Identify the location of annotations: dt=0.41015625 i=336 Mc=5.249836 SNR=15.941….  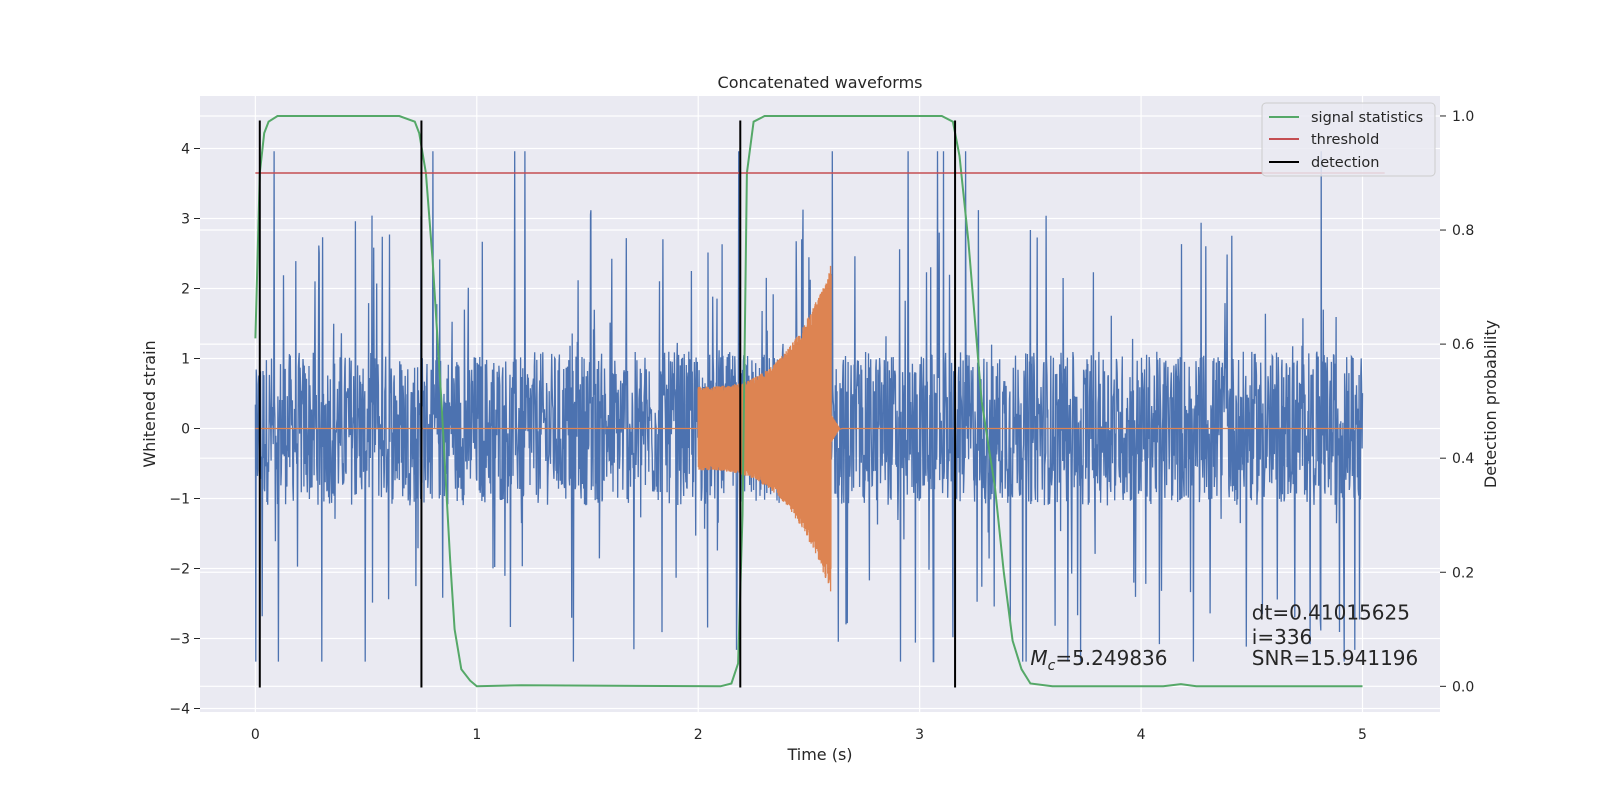
(1224, 638).